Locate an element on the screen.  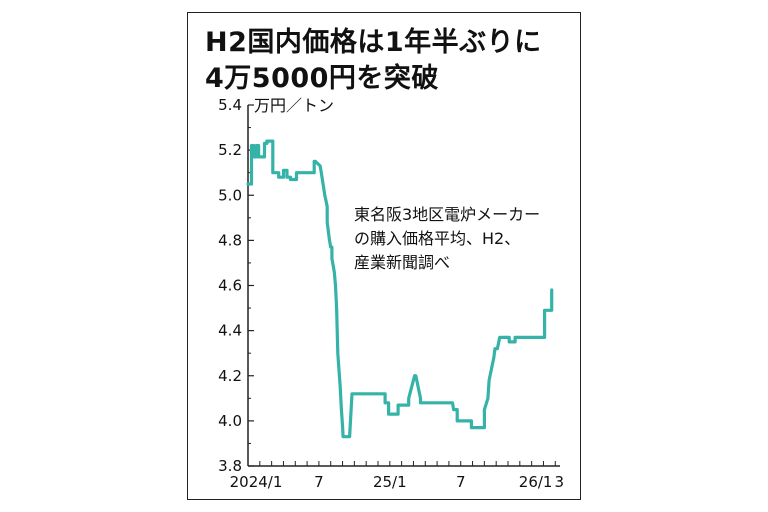
y-tick-label: 5.2 is located at coordinates (230, 150).